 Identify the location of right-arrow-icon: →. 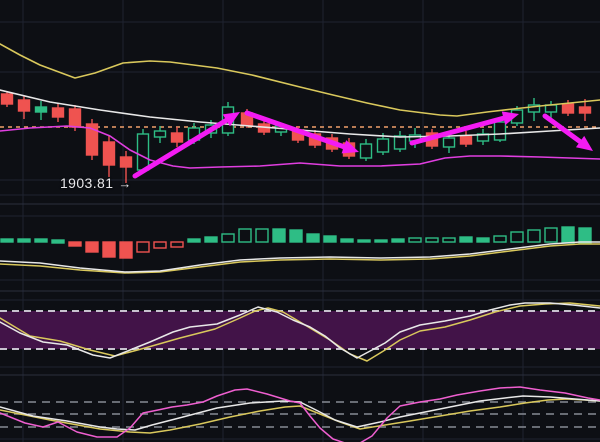
(125, 183).